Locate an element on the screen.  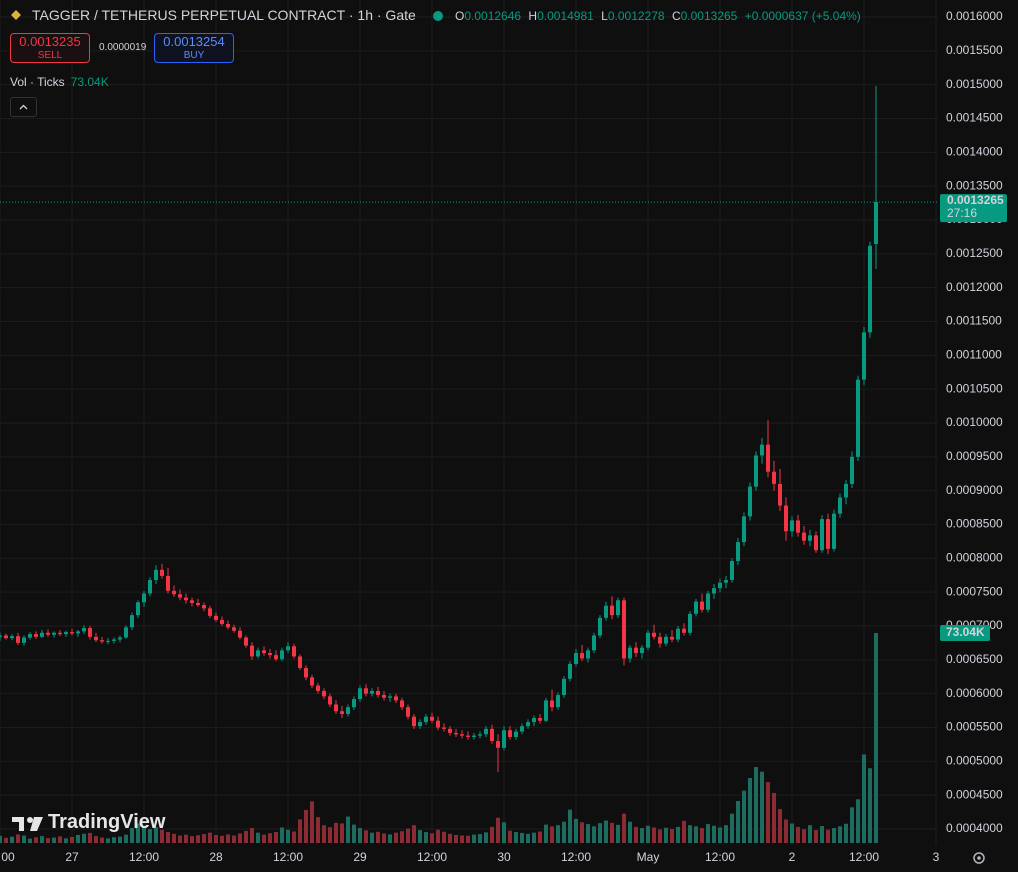
y-tick-label: 0.0013500 is located at coordinates (974, 185).